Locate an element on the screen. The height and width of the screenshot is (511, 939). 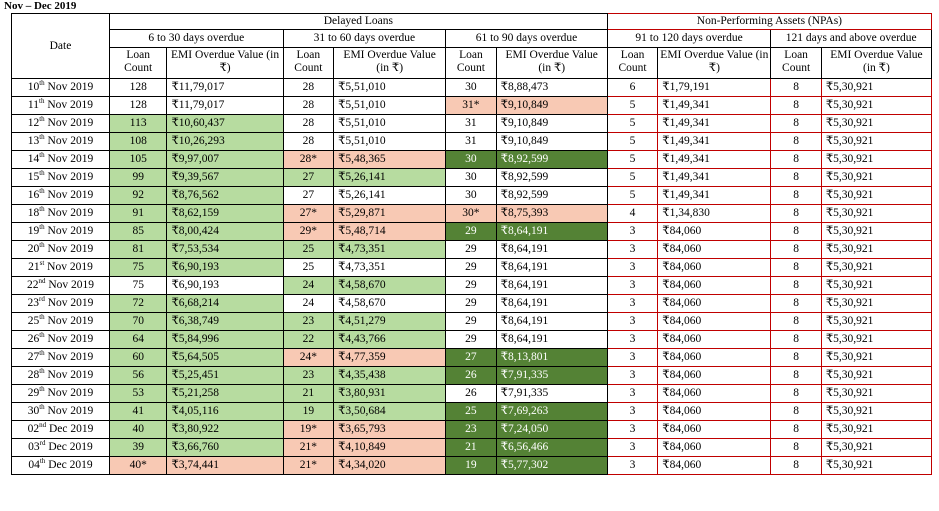
date-day: 29 is located at coordinates (33, 393).